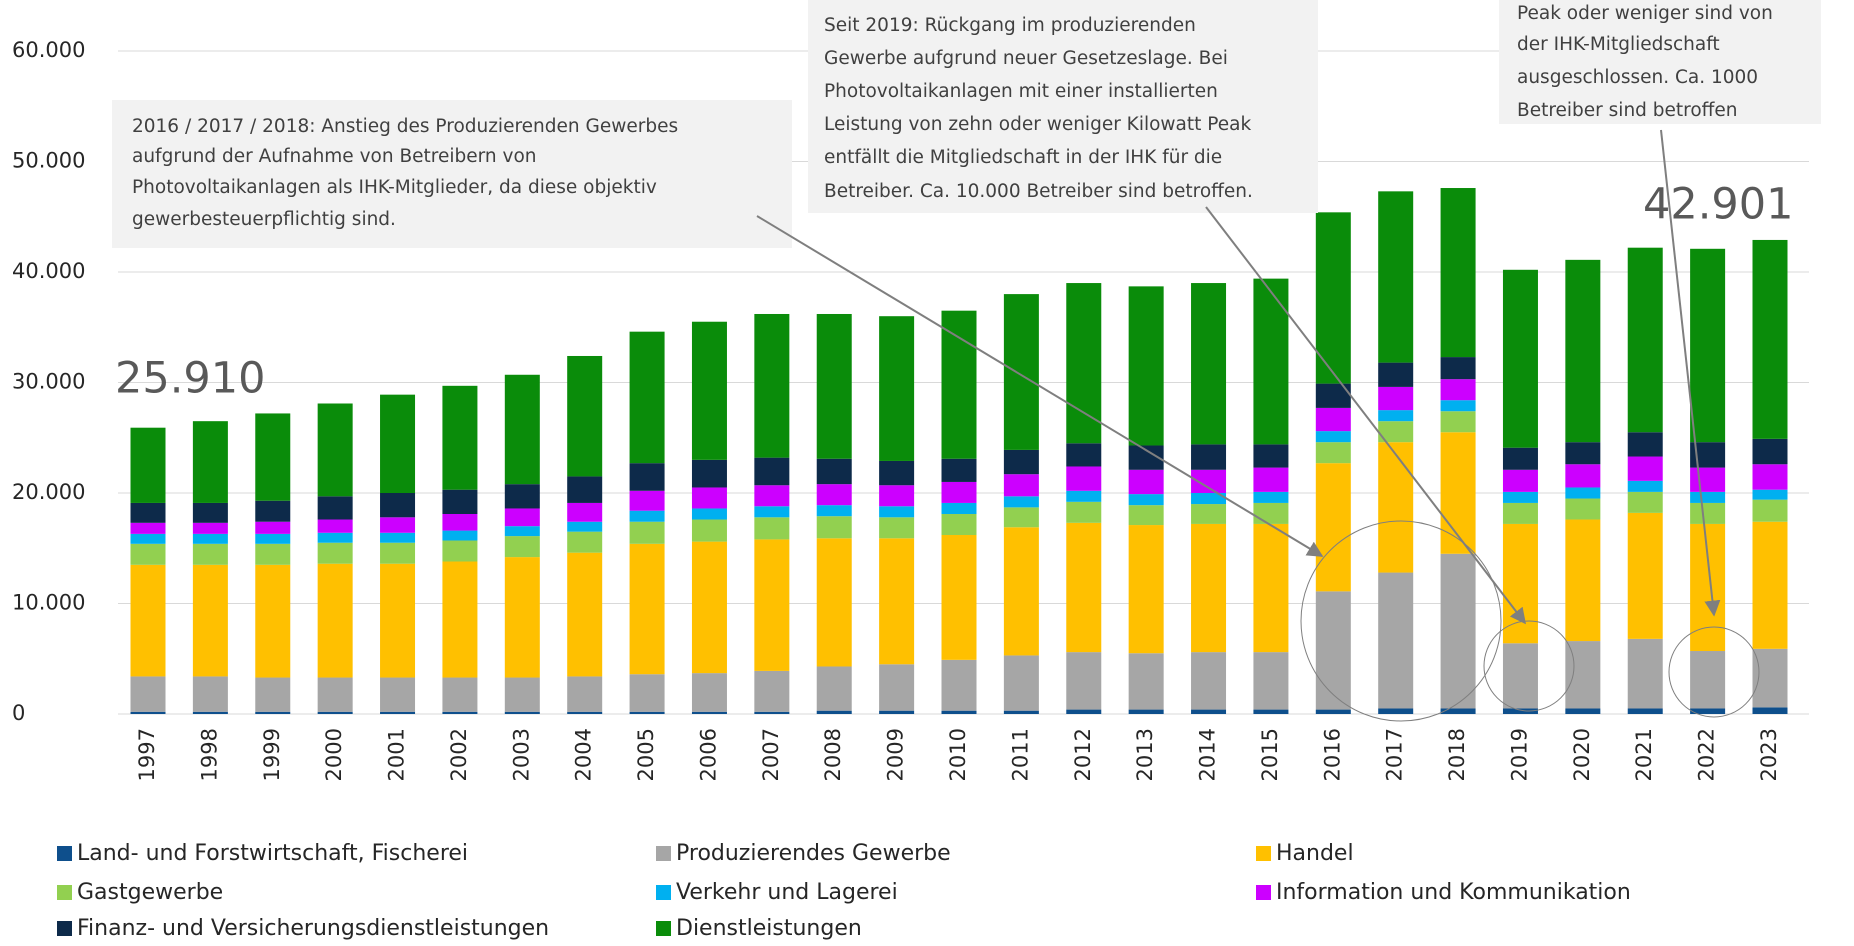 This screenshot has width=1854, height=946. I want to click on legend-label: Verkehr und Lagerei, so click(787, 892).